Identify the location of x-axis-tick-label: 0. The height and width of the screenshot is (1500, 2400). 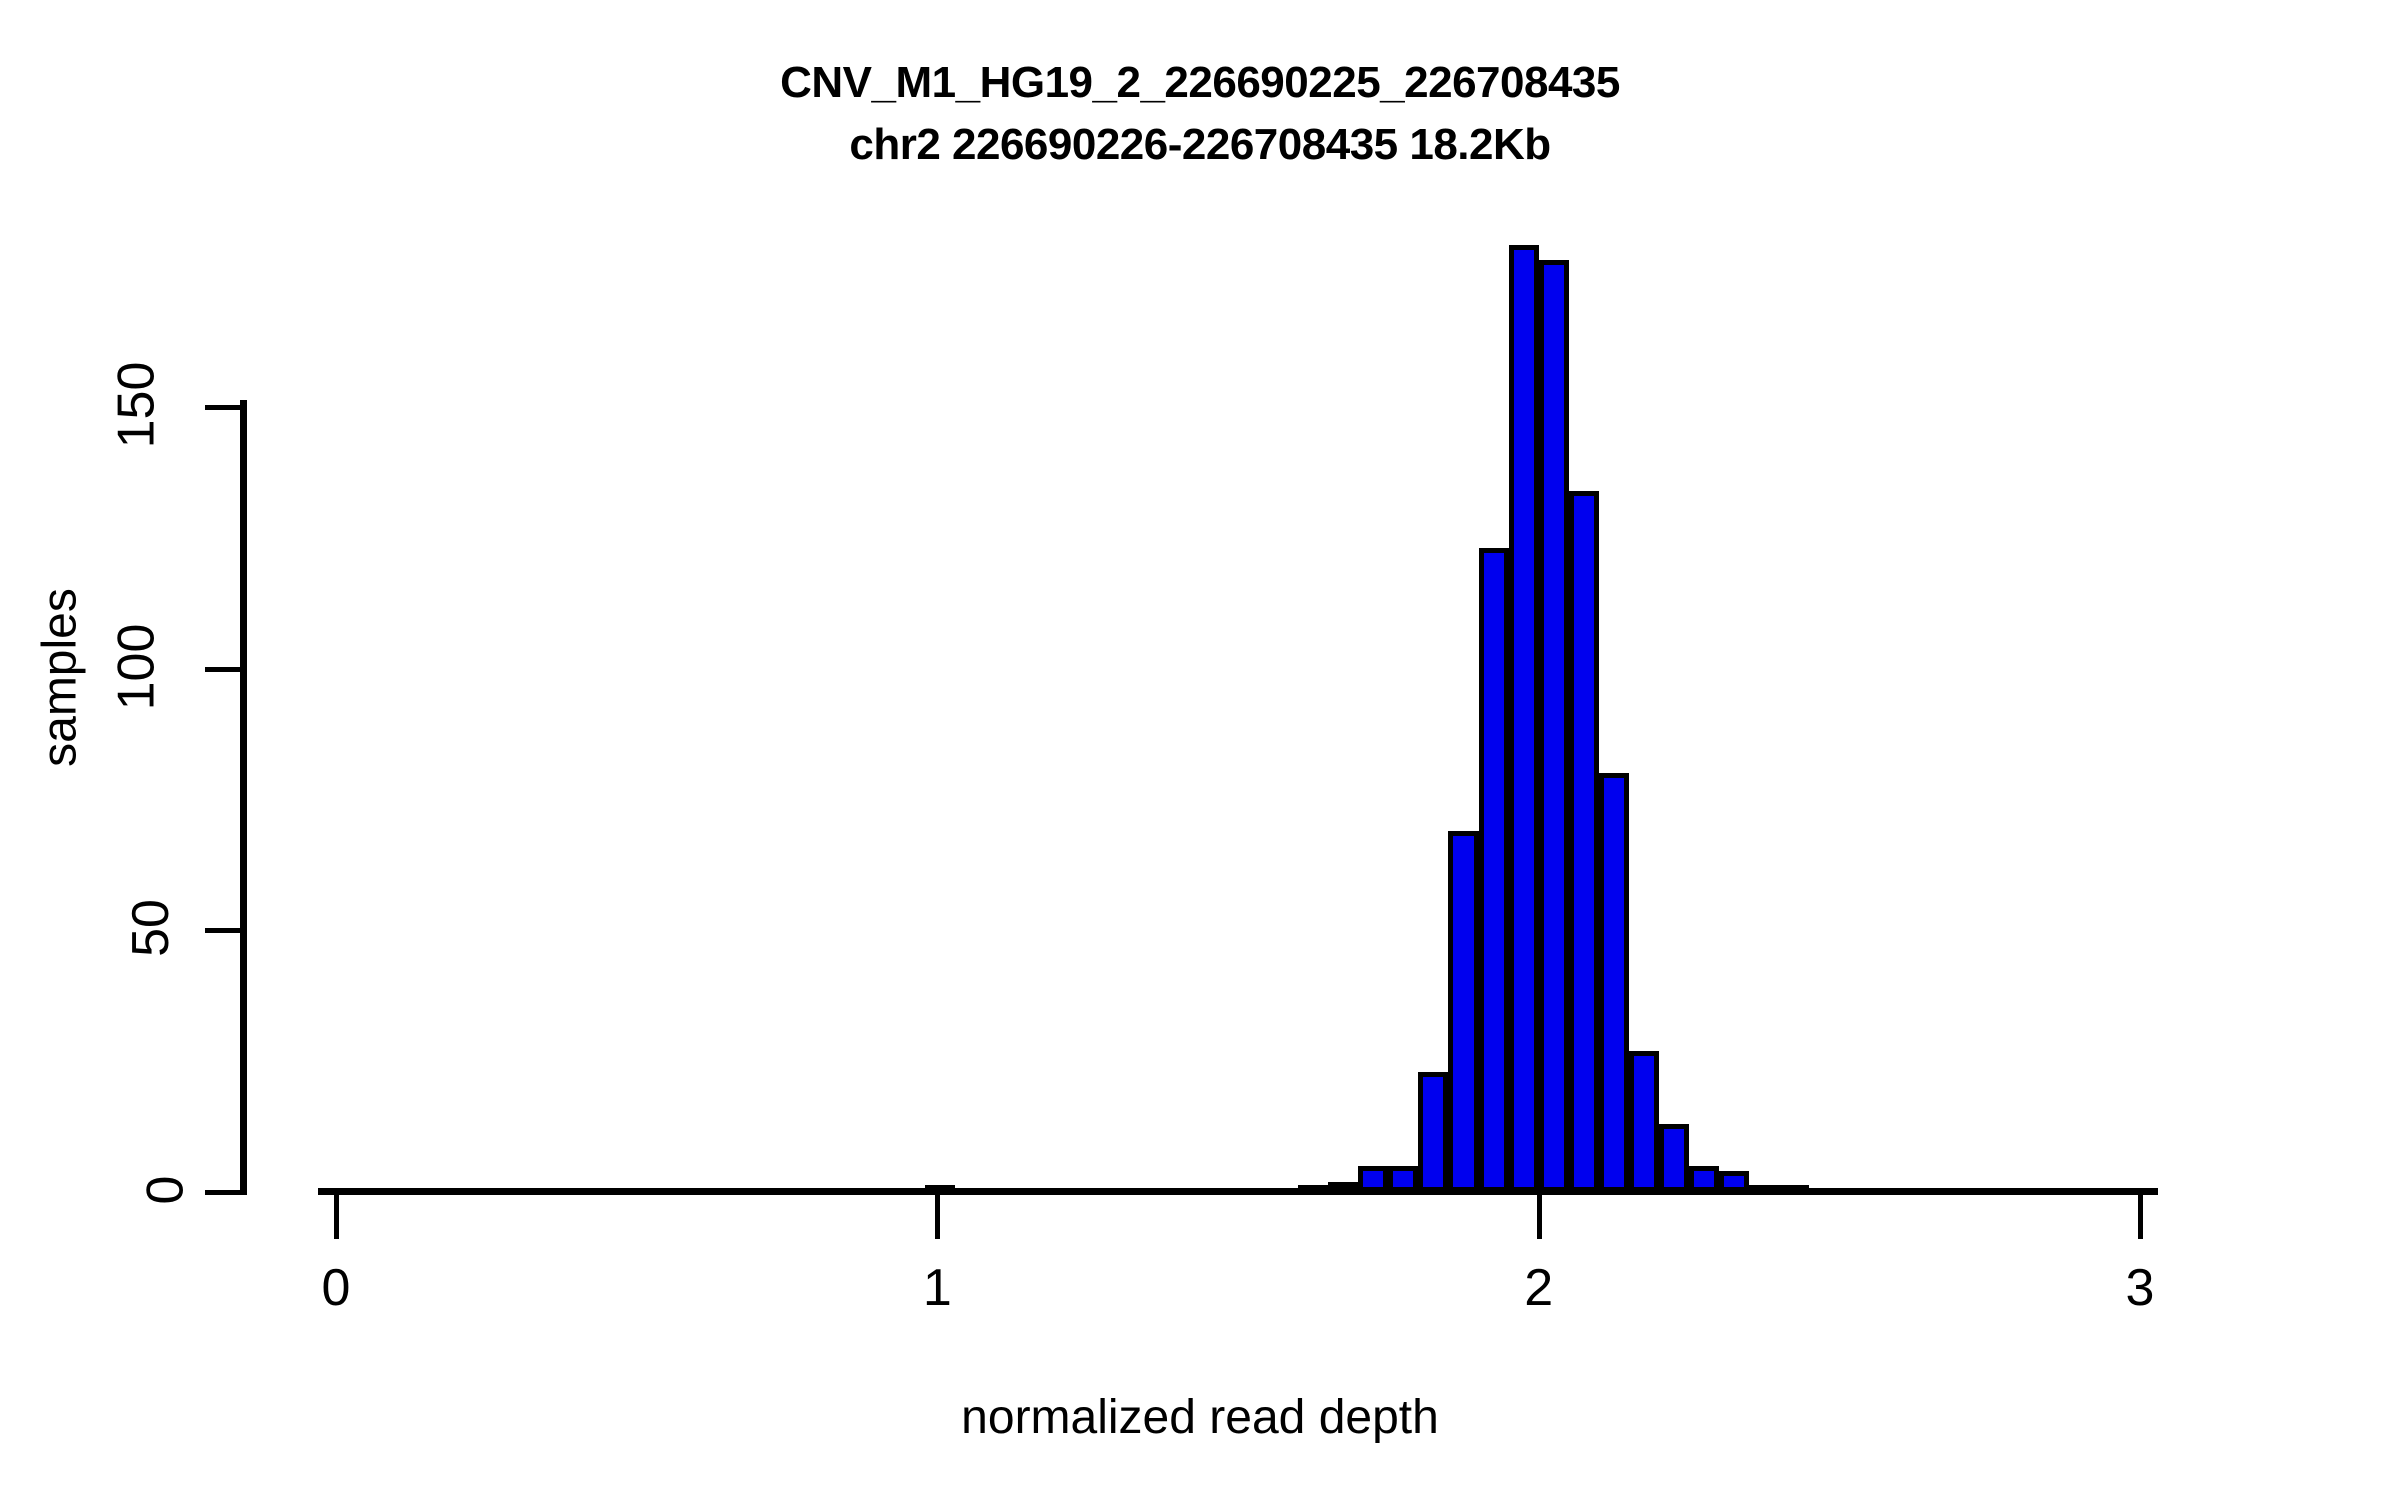
(336, 1288).